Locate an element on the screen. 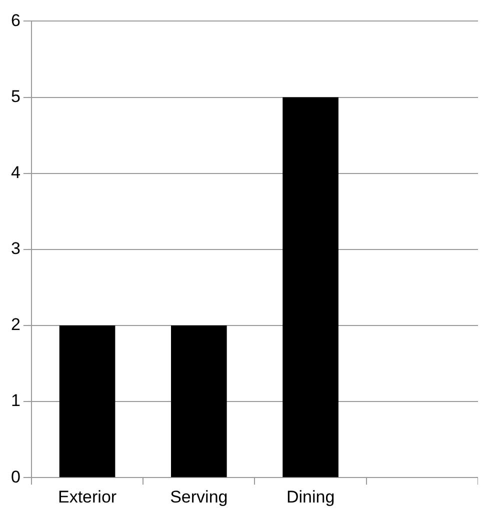 This screenshot has width=486, height=519. x-tick-label: Dining is located at coordinates (310, 496).